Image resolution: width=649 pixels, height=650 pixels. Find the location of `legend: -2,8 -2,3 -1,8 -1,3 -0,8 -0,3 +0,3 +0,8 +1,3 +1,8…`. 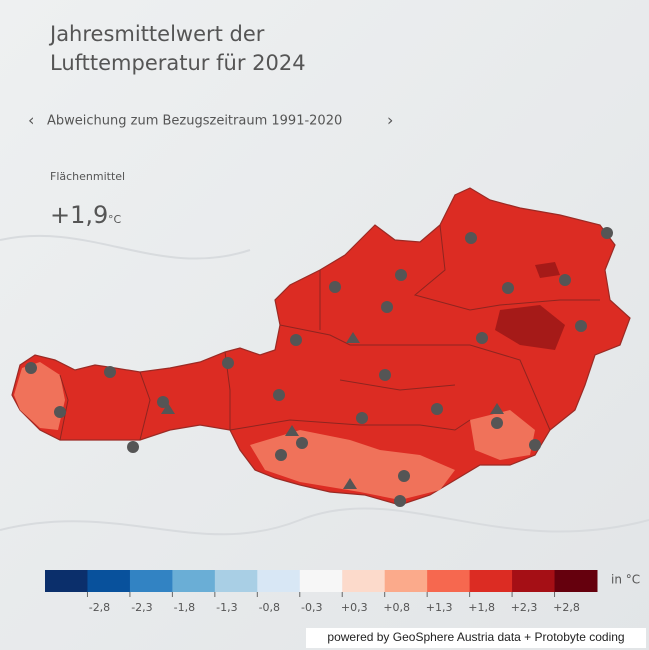

legend: -2,8 -2,3 -1,8 -1,3 -0,8 -0,3 +0,3 +0,8 +1,3 +1,8… is located at coordinates (321, 592).